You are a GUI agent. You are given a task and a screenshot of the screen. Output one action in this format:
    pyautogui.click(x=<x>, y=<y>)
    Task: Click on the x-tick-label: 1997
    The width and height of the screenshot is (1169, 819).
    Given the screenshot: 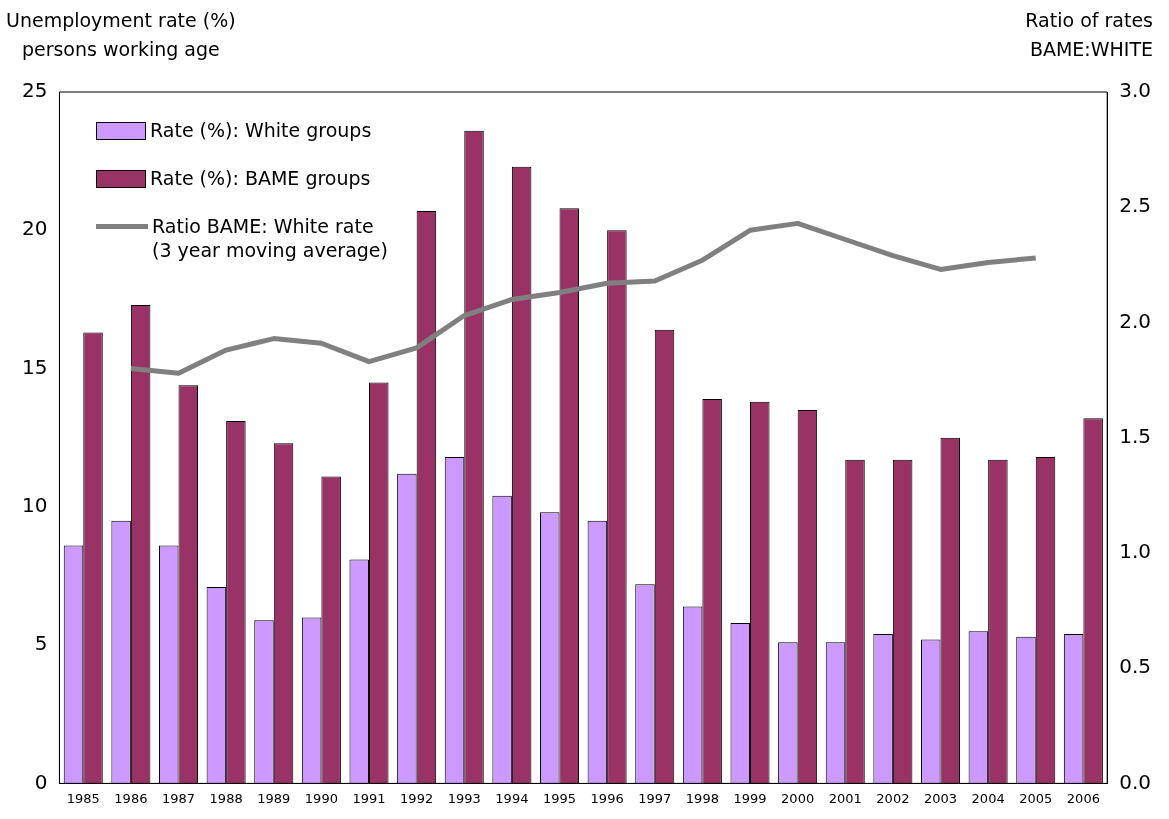 What is the action you would take?
    pyautogui.click(x=655, y=798)
    